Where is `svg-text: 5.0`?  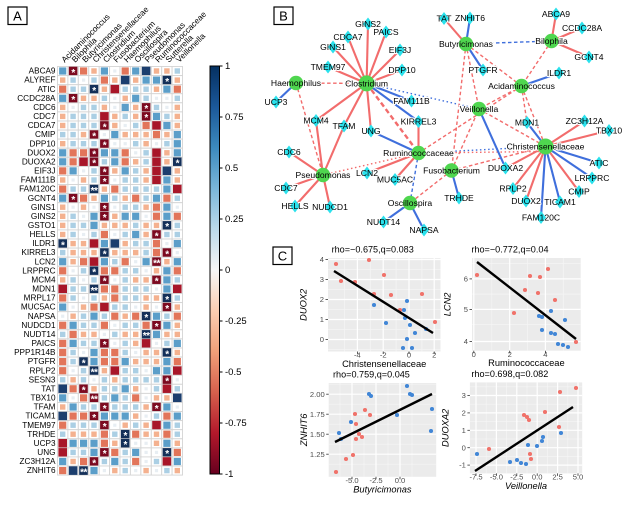
svg-text: 5.0 is located at coordinates (578, 477).